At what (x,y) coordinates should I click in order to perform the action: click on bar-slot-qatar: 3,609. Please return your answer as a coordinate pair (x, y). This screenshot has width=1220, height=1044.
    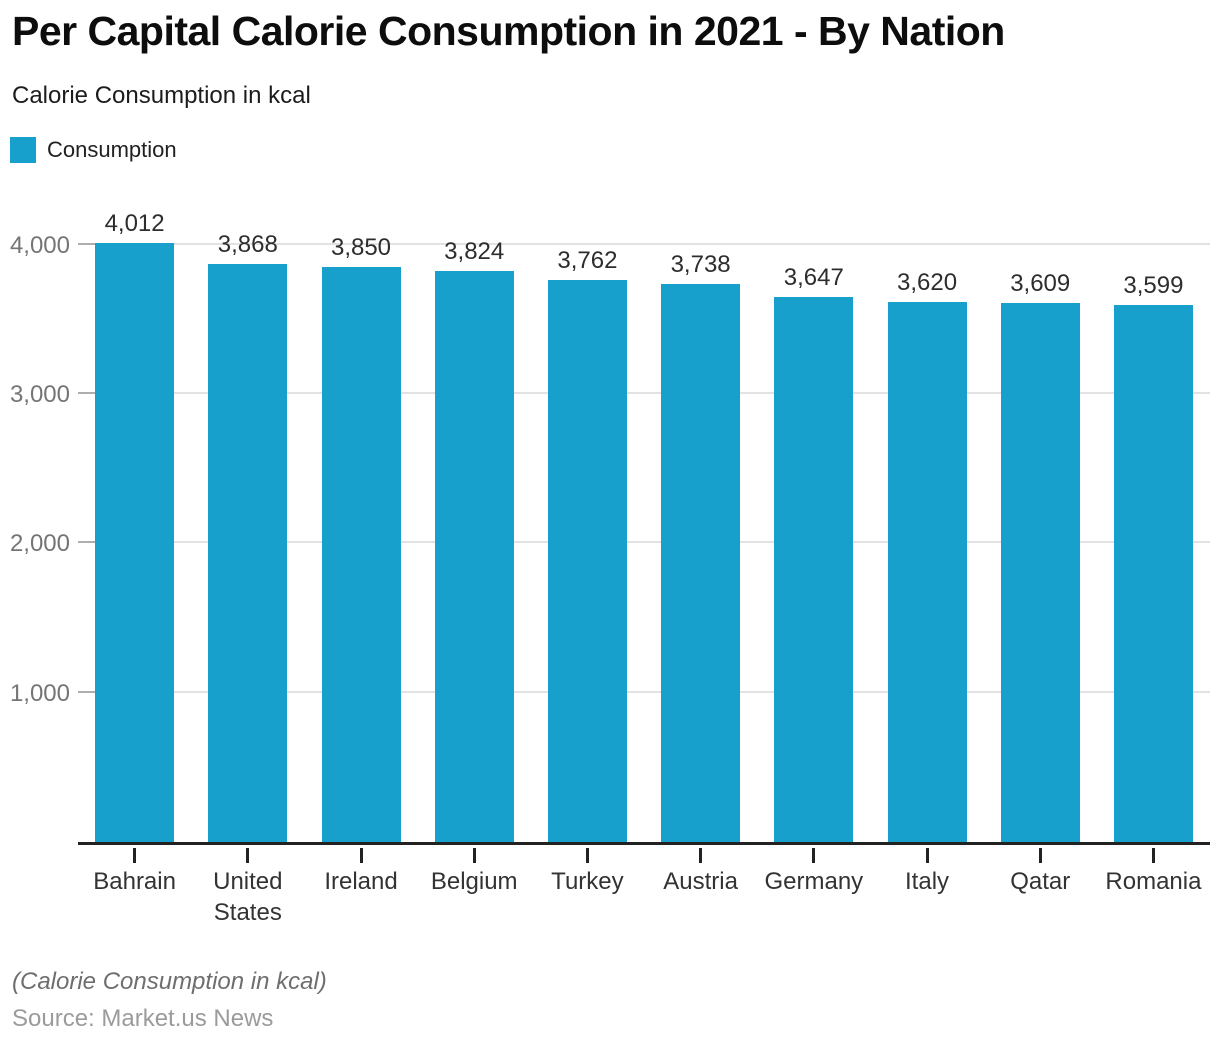
    Looking at the image, I should click on (1040, 521).